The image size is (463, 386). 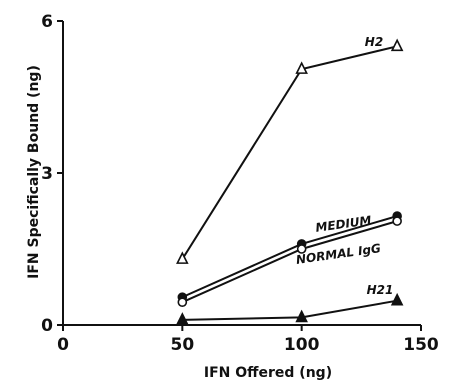 What do you see at coordinates (34, 172) in the screenshot?
I see `y-axis-title: IFN Specifically Bound (ng)` at bounding box center [34, 172].